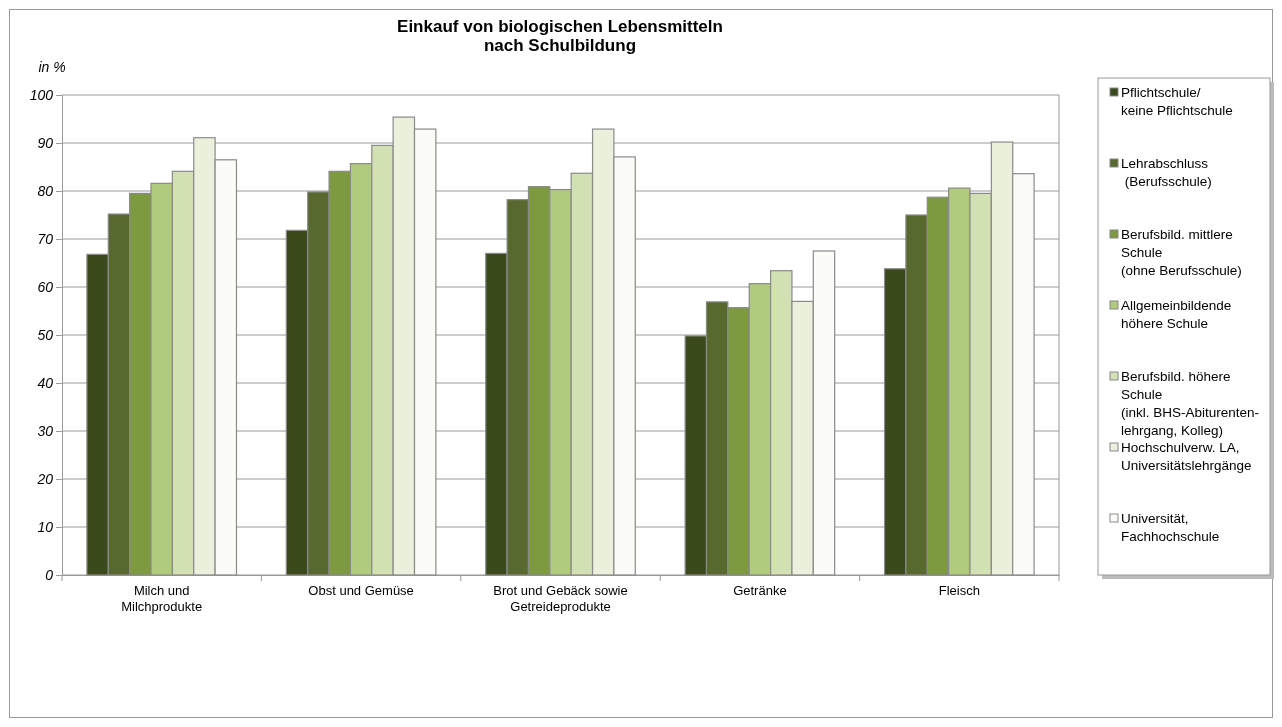 The height and width of the screenshot is (727, 1282). What do you see at coordinates (1176, 314) in the screenshot?
I see `legend-label: Allgemeinbildende höhere Schule` at bounding box center [1176, 314].